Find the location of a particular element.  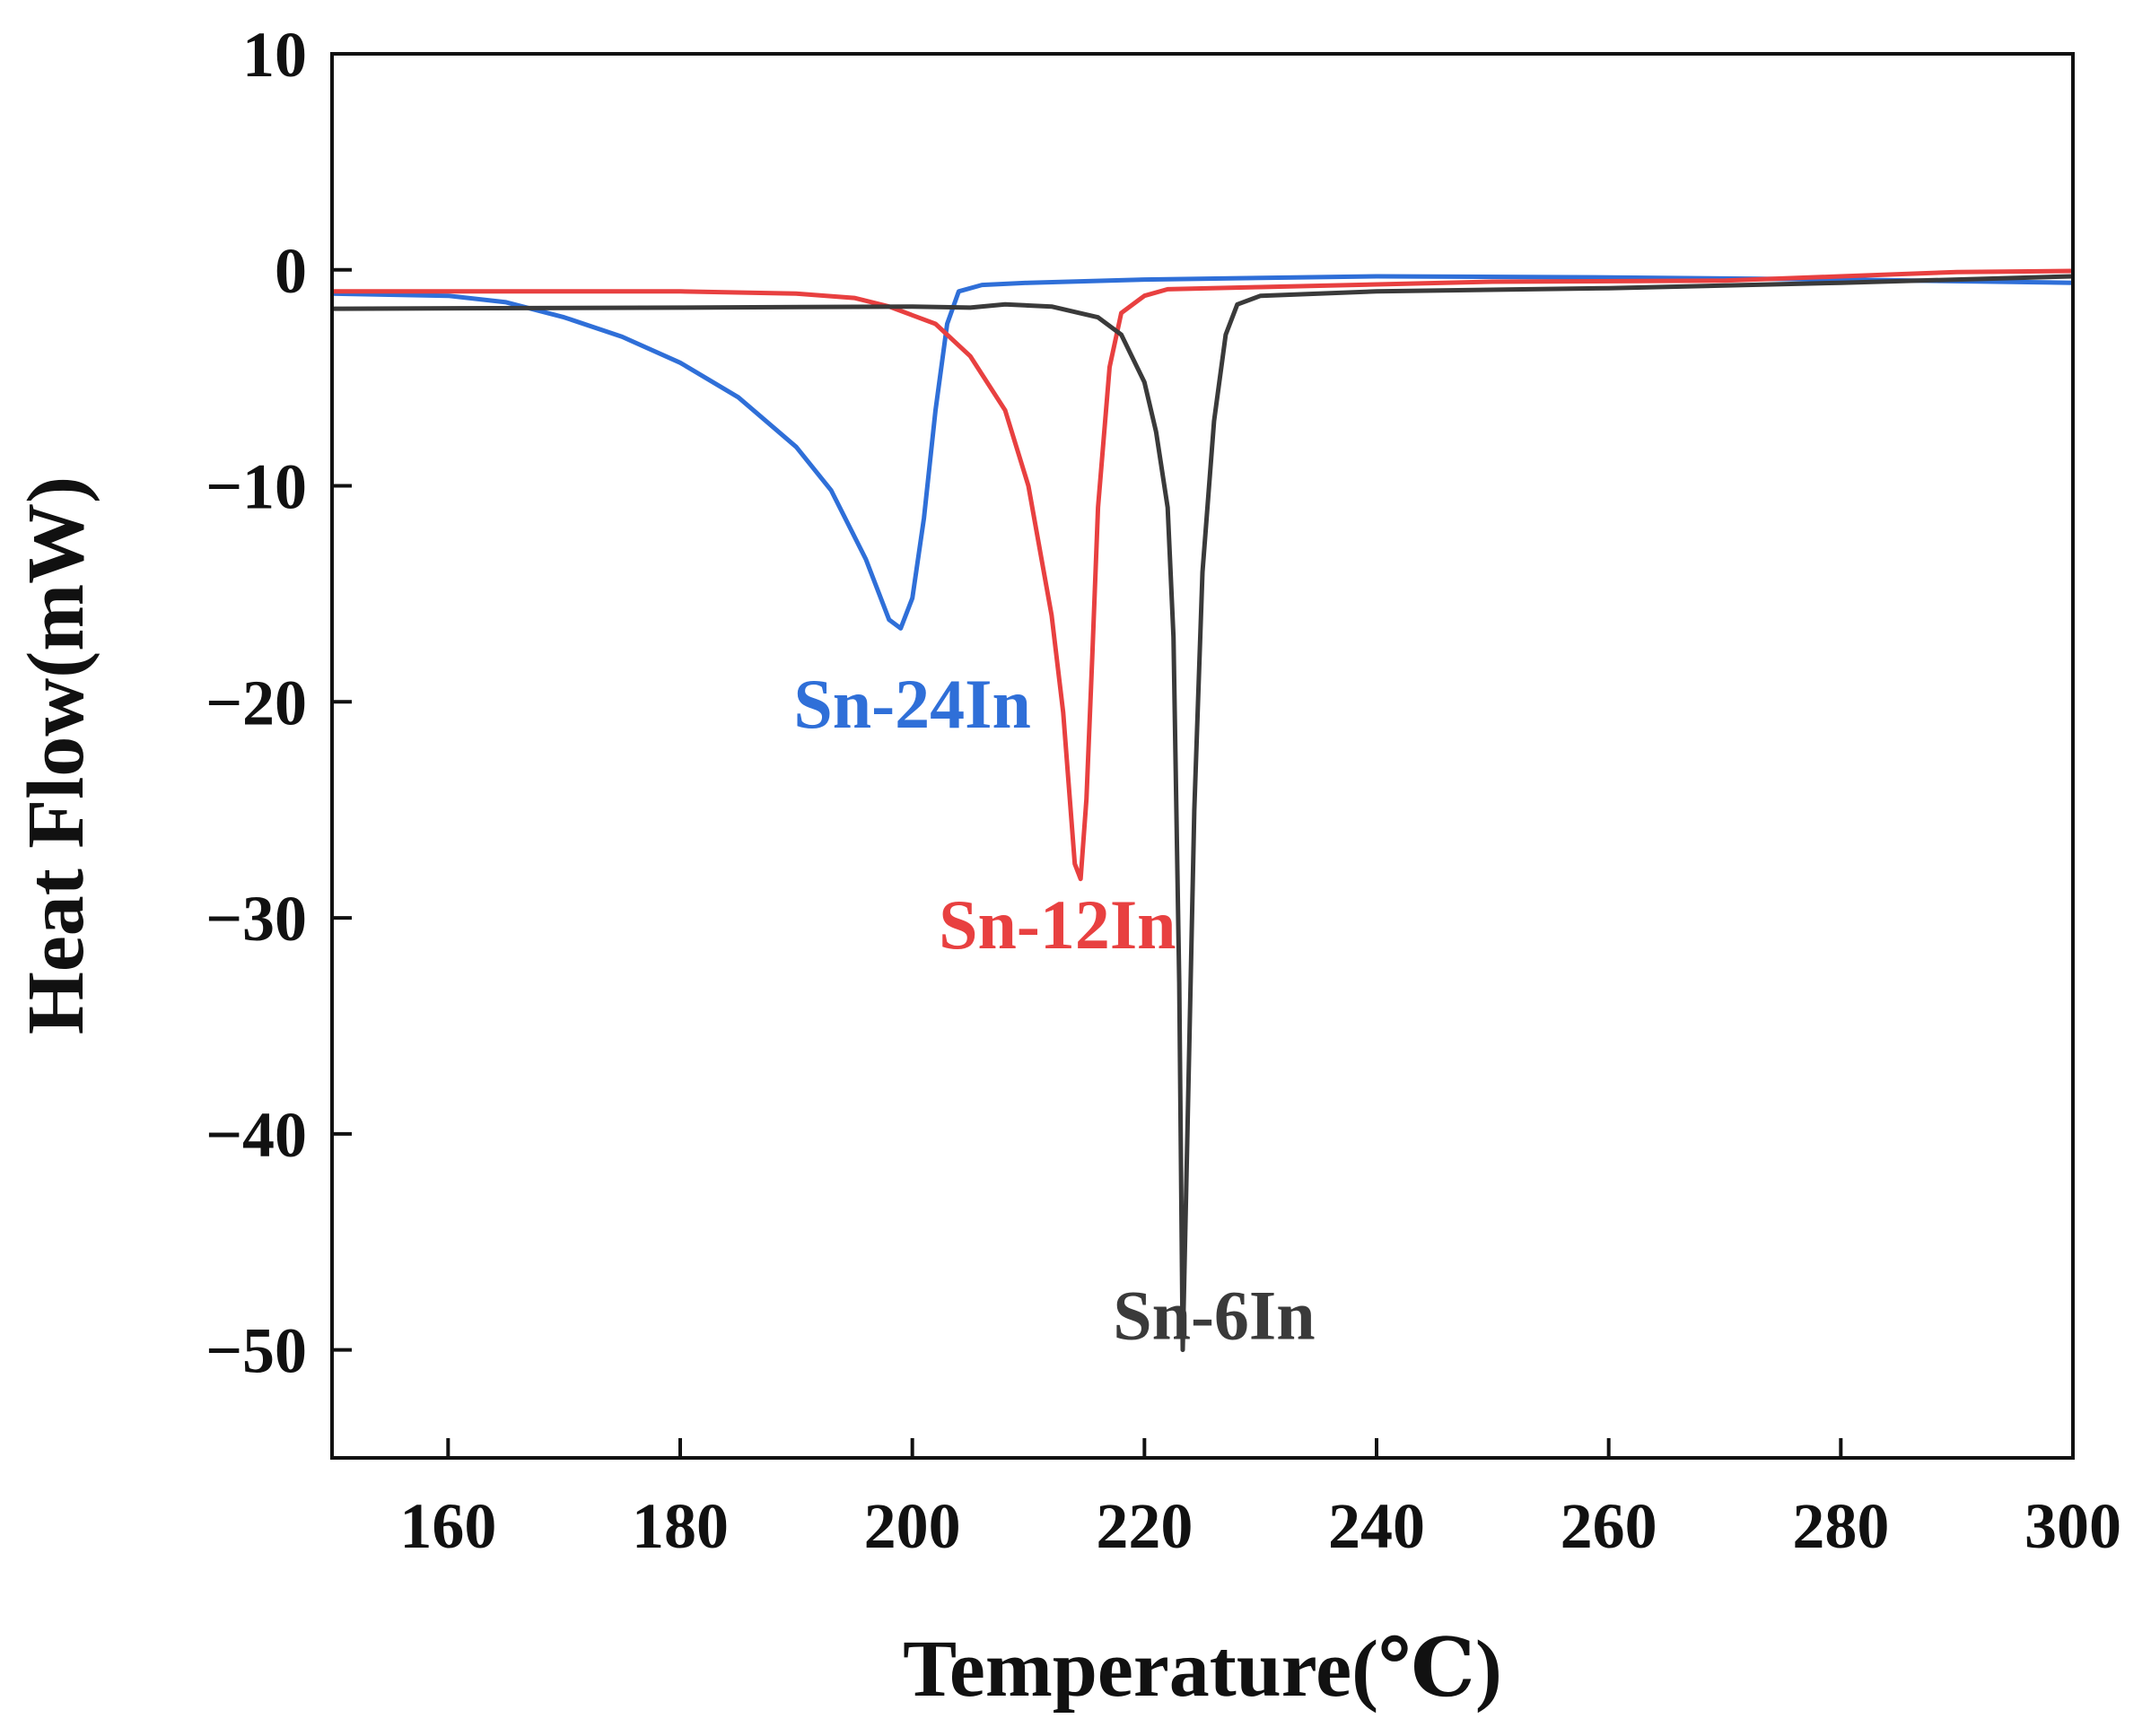

x-tick-label-240: 240 is located at coordinates (1376, 1526).